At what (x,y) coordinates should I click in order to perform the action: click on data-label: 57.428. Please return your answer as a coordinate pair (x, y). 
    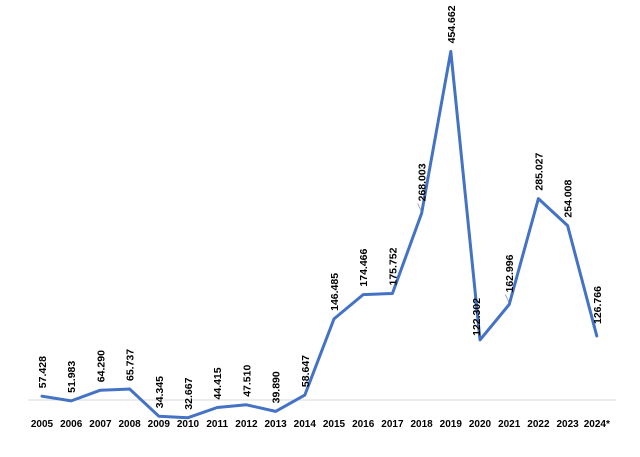
    Looking at the image, I should click on (43, 372).